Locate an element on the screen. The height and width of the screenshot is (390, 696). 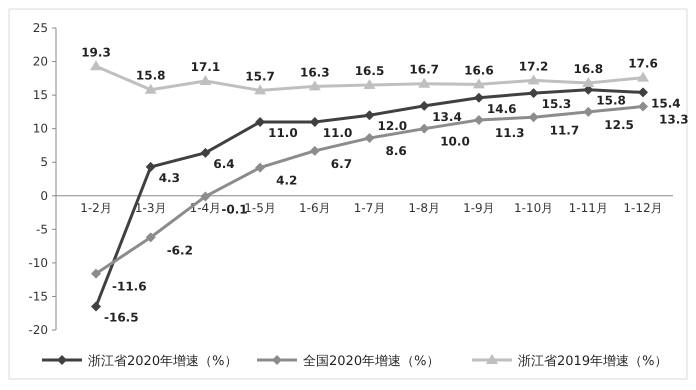
data-label: 6.7 is located at coordinates (341, 163).